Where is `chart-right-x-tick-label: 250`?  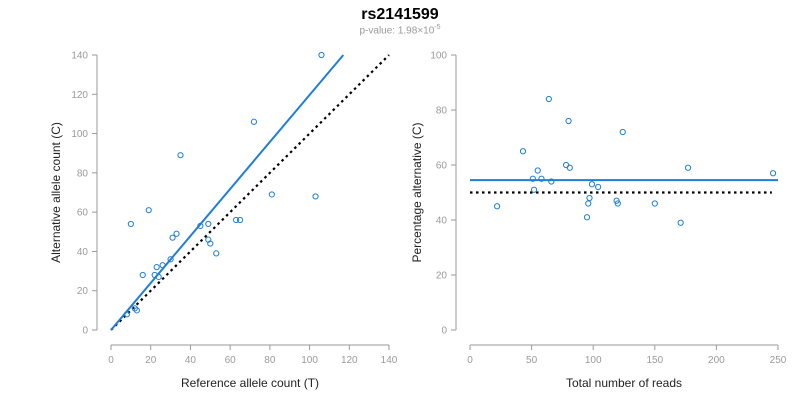 chart-right-x-tick-label: 250 is located at coordinates (778, 360).